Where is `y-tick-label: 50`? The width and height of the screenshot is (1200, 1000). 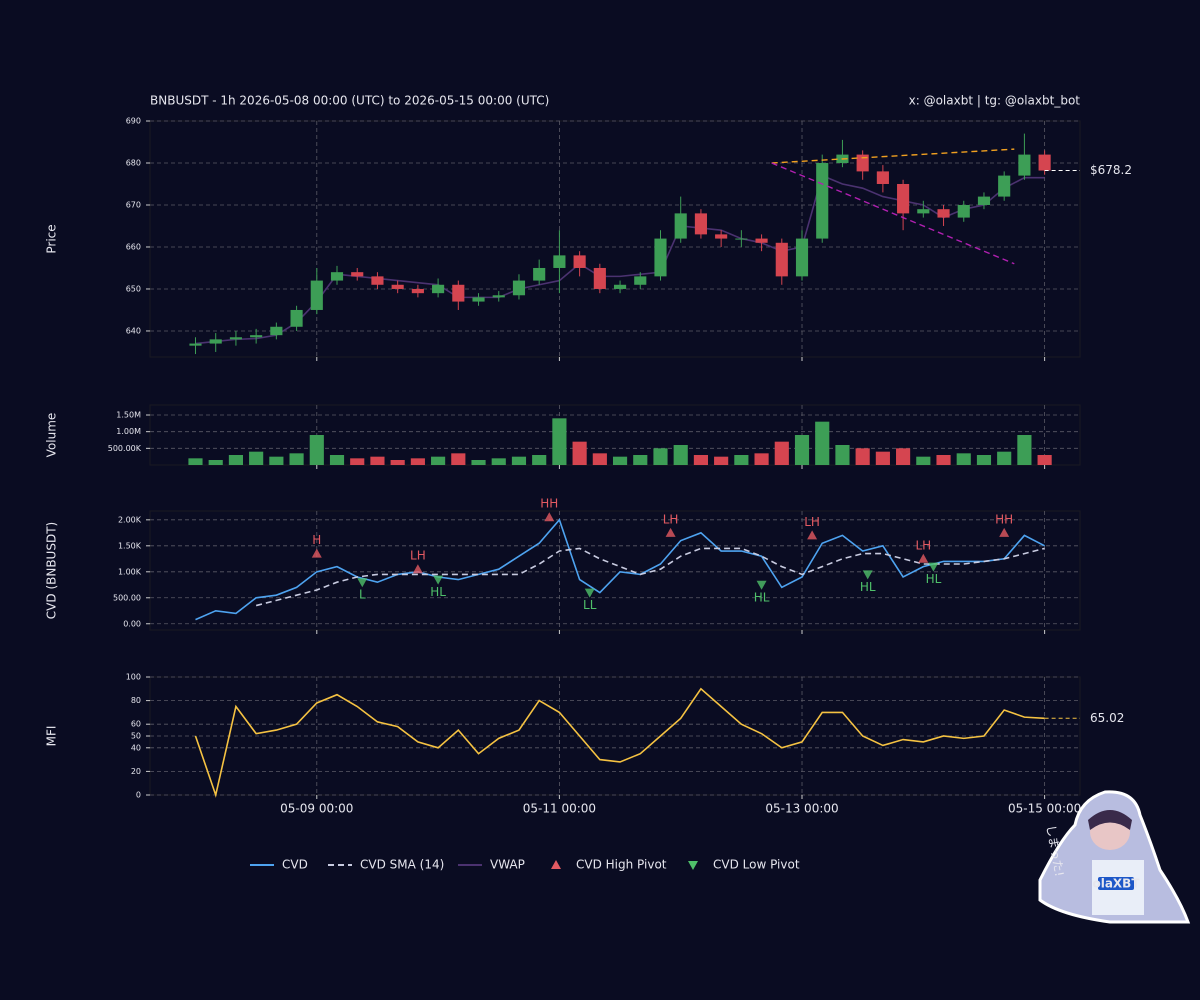 y-tick-label: 50 is located at coordinates (136, 736).